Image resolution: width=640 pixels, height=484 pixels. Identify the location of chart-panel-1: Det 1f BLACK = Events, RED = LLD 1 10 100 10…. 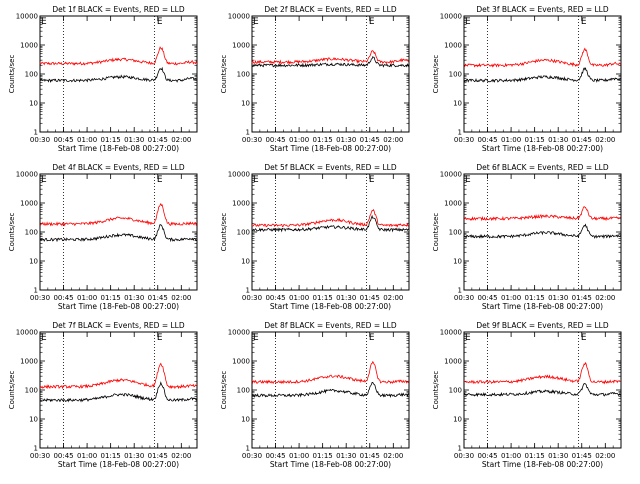
(103, 79).